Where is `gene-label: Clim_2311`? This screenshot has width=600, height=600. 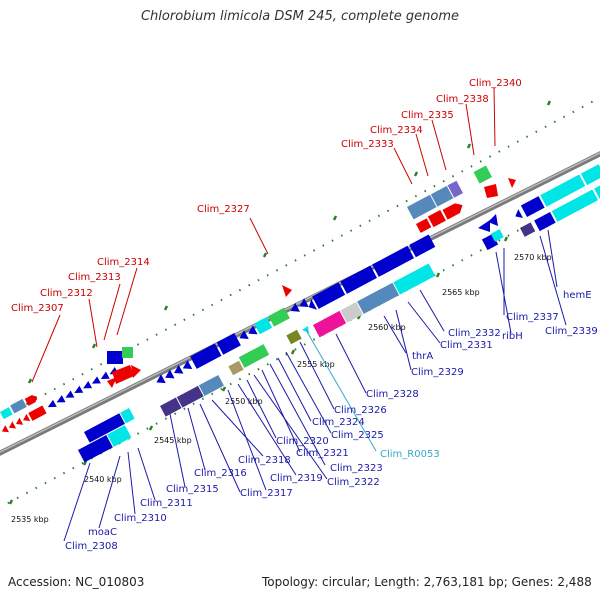
gene-label: Clim_2311 is located at coordinates (166, 503).